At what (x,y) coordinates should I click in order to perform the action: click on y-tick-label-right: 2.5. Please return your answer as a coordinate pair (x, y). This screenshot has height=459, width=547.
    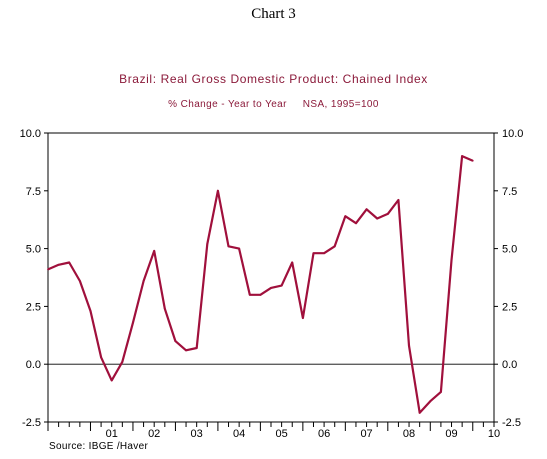
    Looking at the image, I should click on (509, 307).